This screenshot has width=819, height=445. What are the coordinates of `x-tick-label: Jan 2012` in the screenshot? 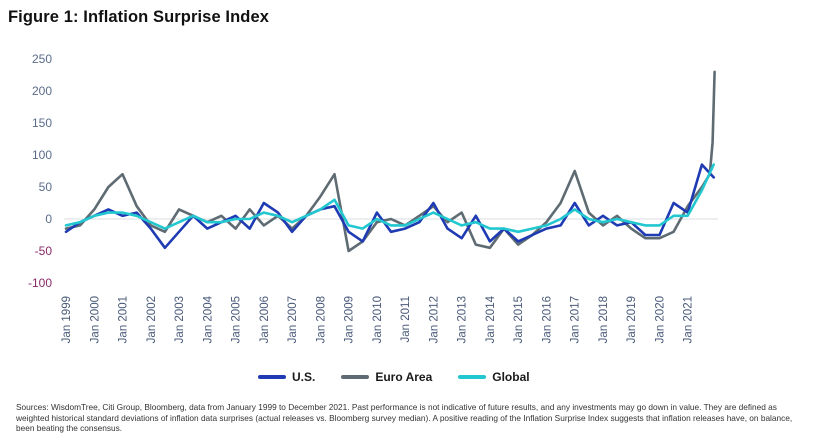 It's located at (434, 319).